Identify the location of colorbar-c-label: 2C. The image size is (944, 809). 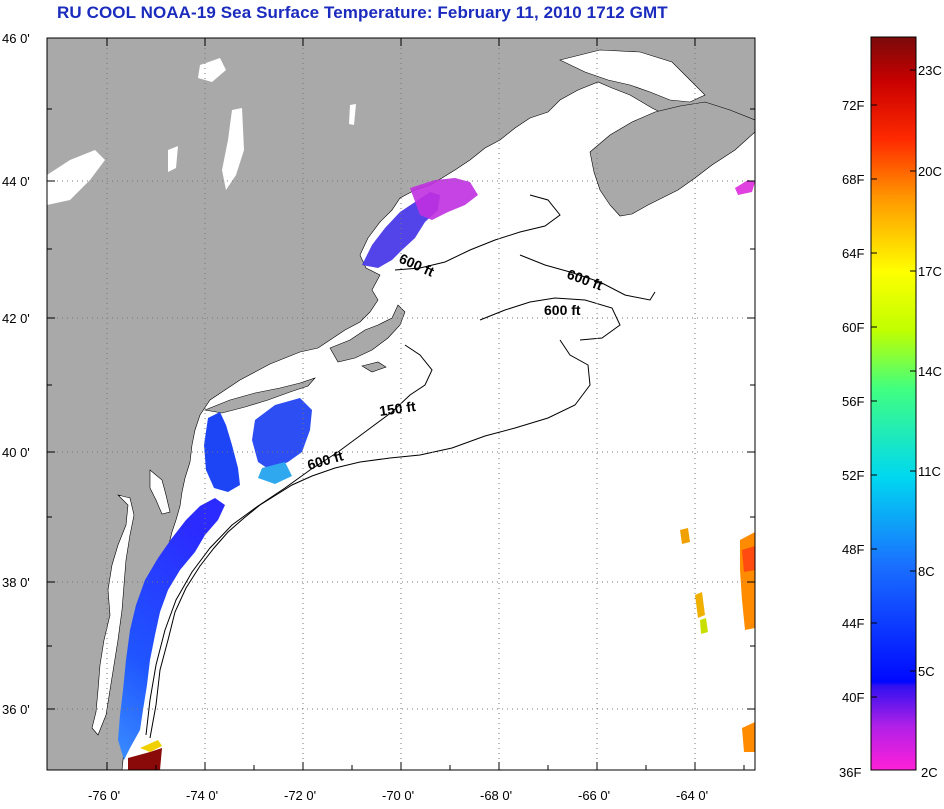
(929, 772).